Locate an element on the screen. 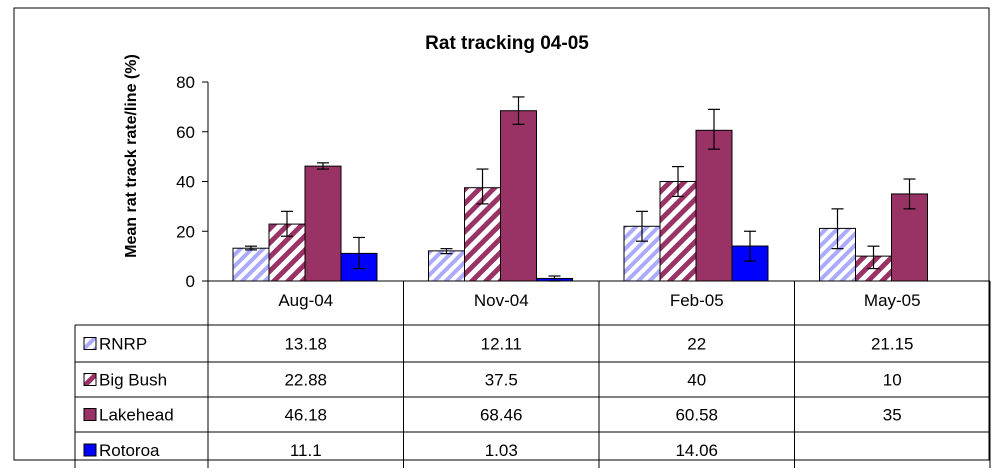  y-tick-label: 0 is located at coordinates (190, 281).